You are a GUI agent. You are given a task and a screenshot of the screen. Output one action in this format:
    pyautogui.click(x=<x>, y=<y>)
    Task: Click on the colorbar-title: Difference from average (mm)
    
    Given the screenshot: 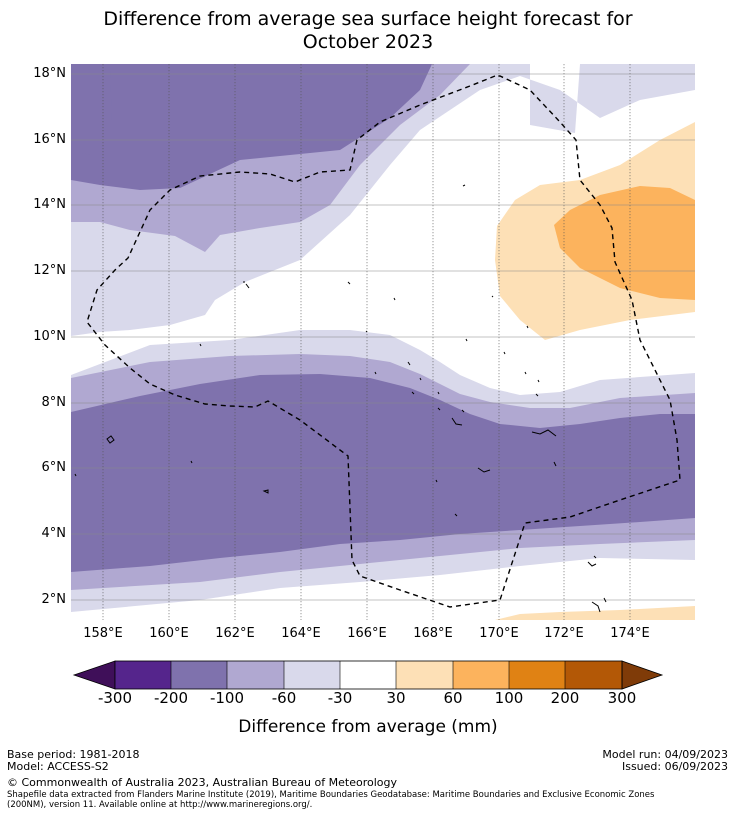 What is the action you would take?
    pyautogui.click(x=368, y=727)
    